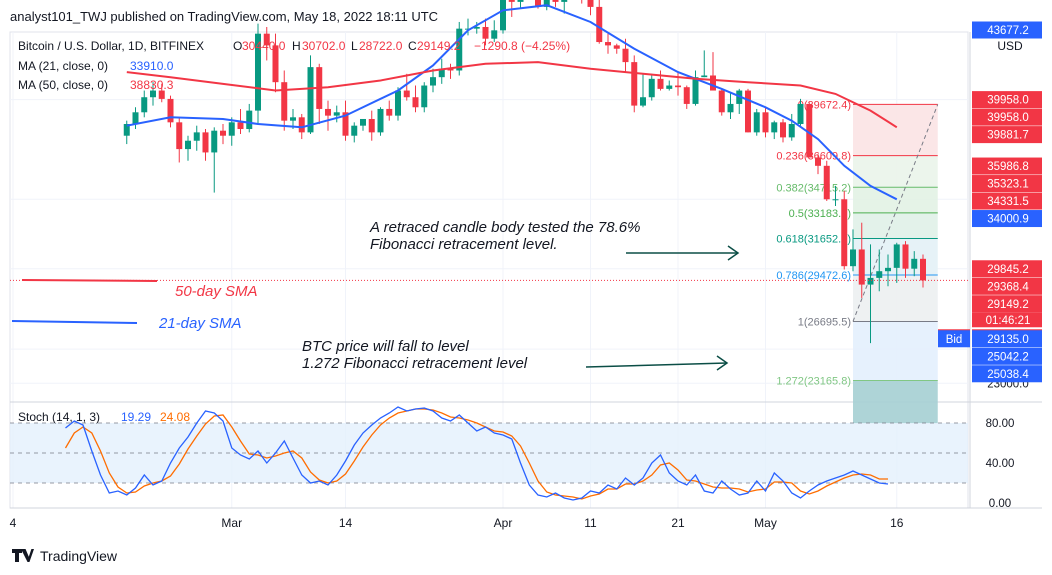  Describe the element at coordinates (89, 280) in the screenshot. I see `legend-50-swatch` at that location.